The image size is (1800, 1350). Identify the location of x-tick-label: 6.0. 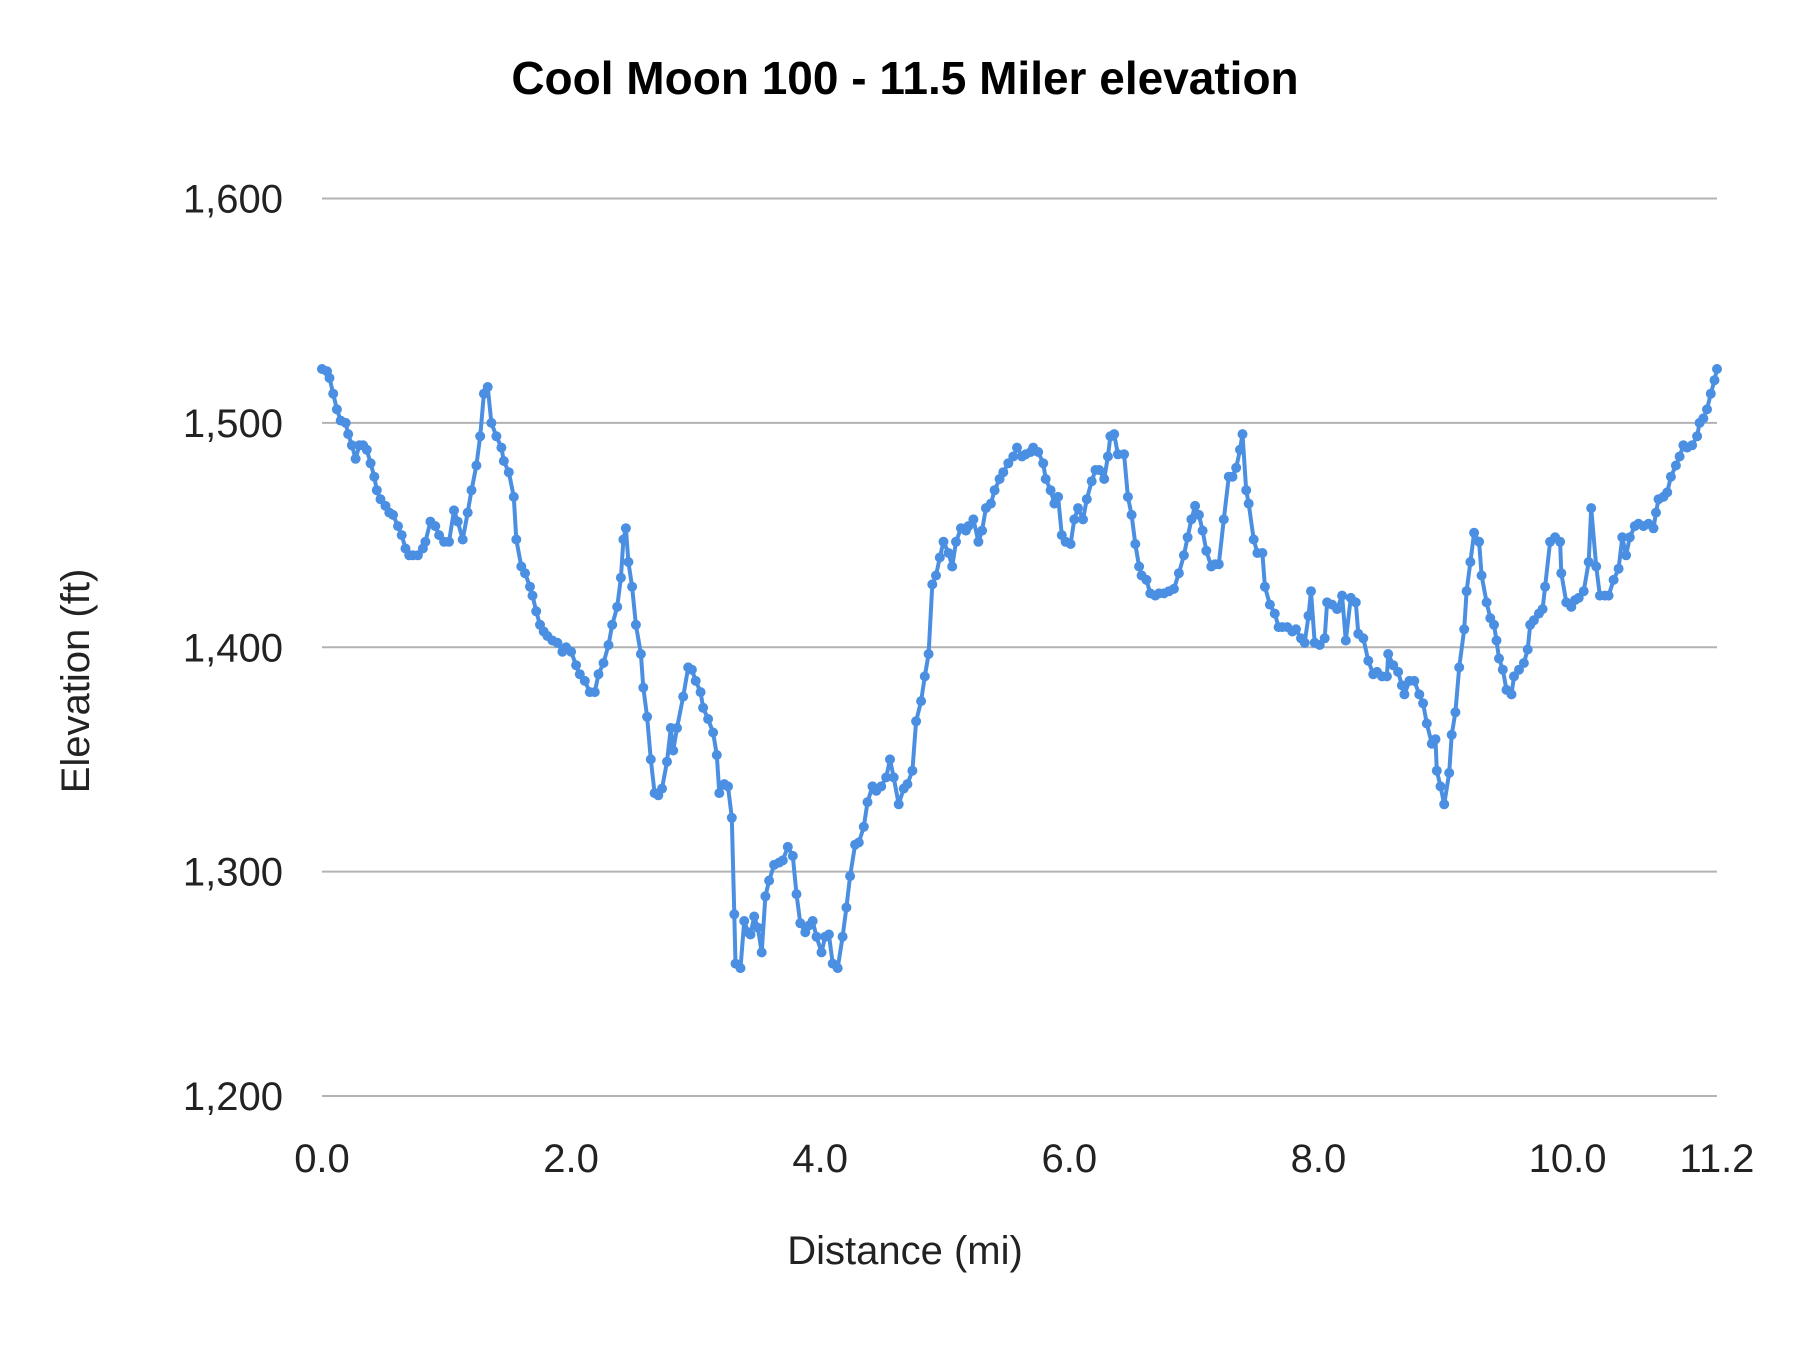
(1070, 1159).